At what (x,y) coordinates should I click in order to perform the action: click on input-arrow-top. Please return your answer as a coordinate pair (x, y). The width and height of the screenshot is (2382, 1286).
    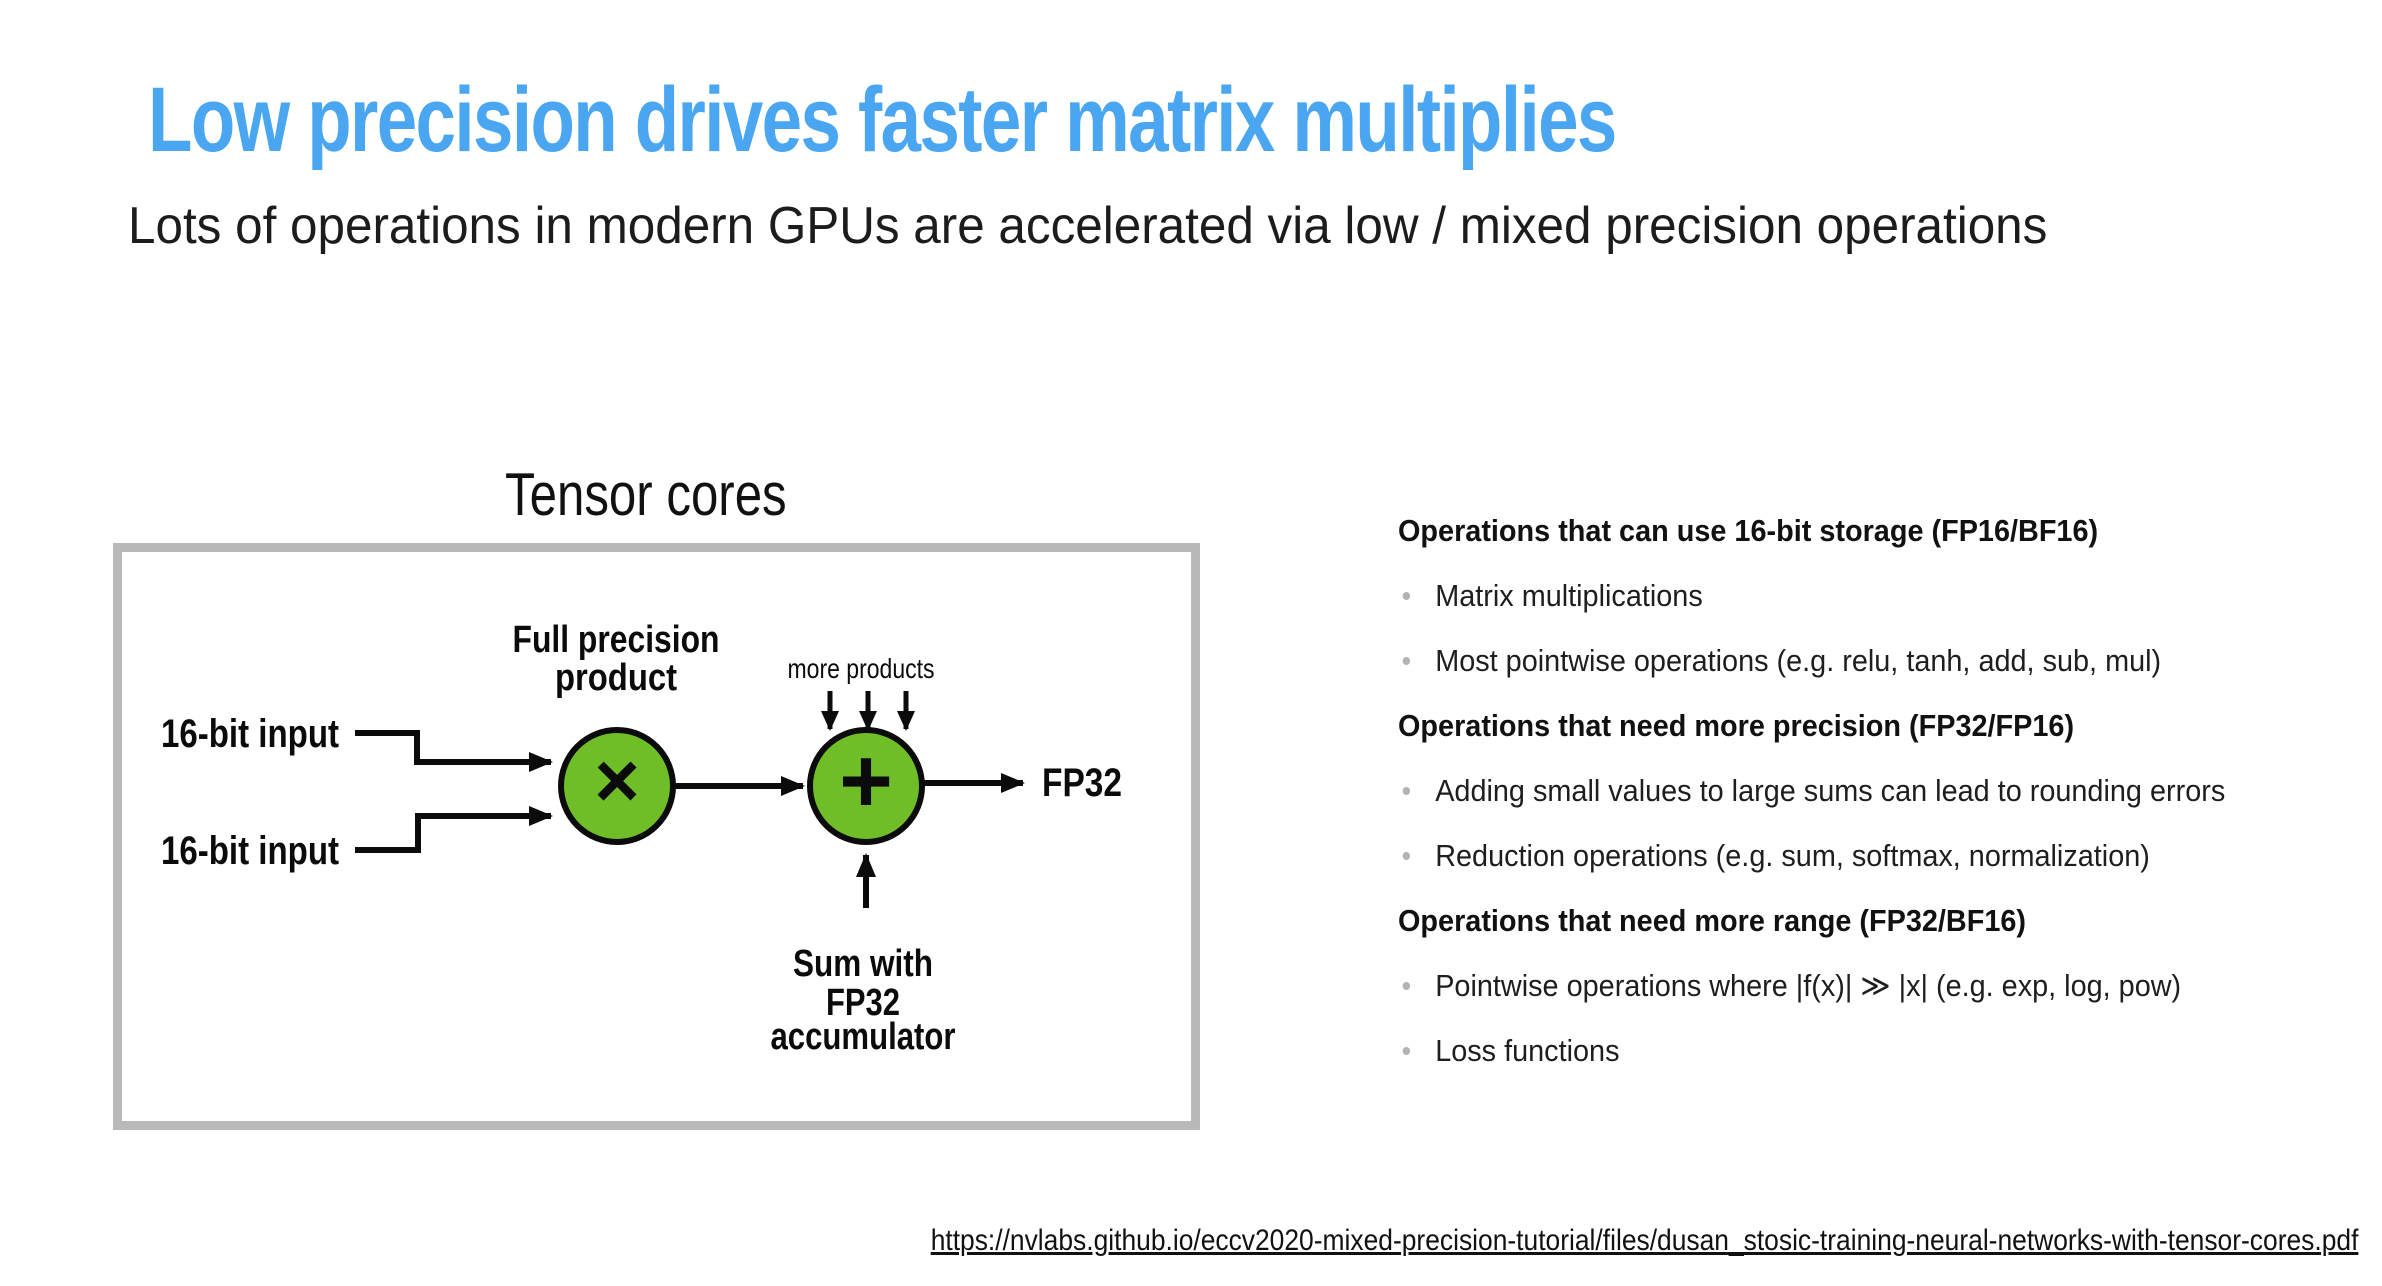
    Looking at the image, I should click on (454, 751).